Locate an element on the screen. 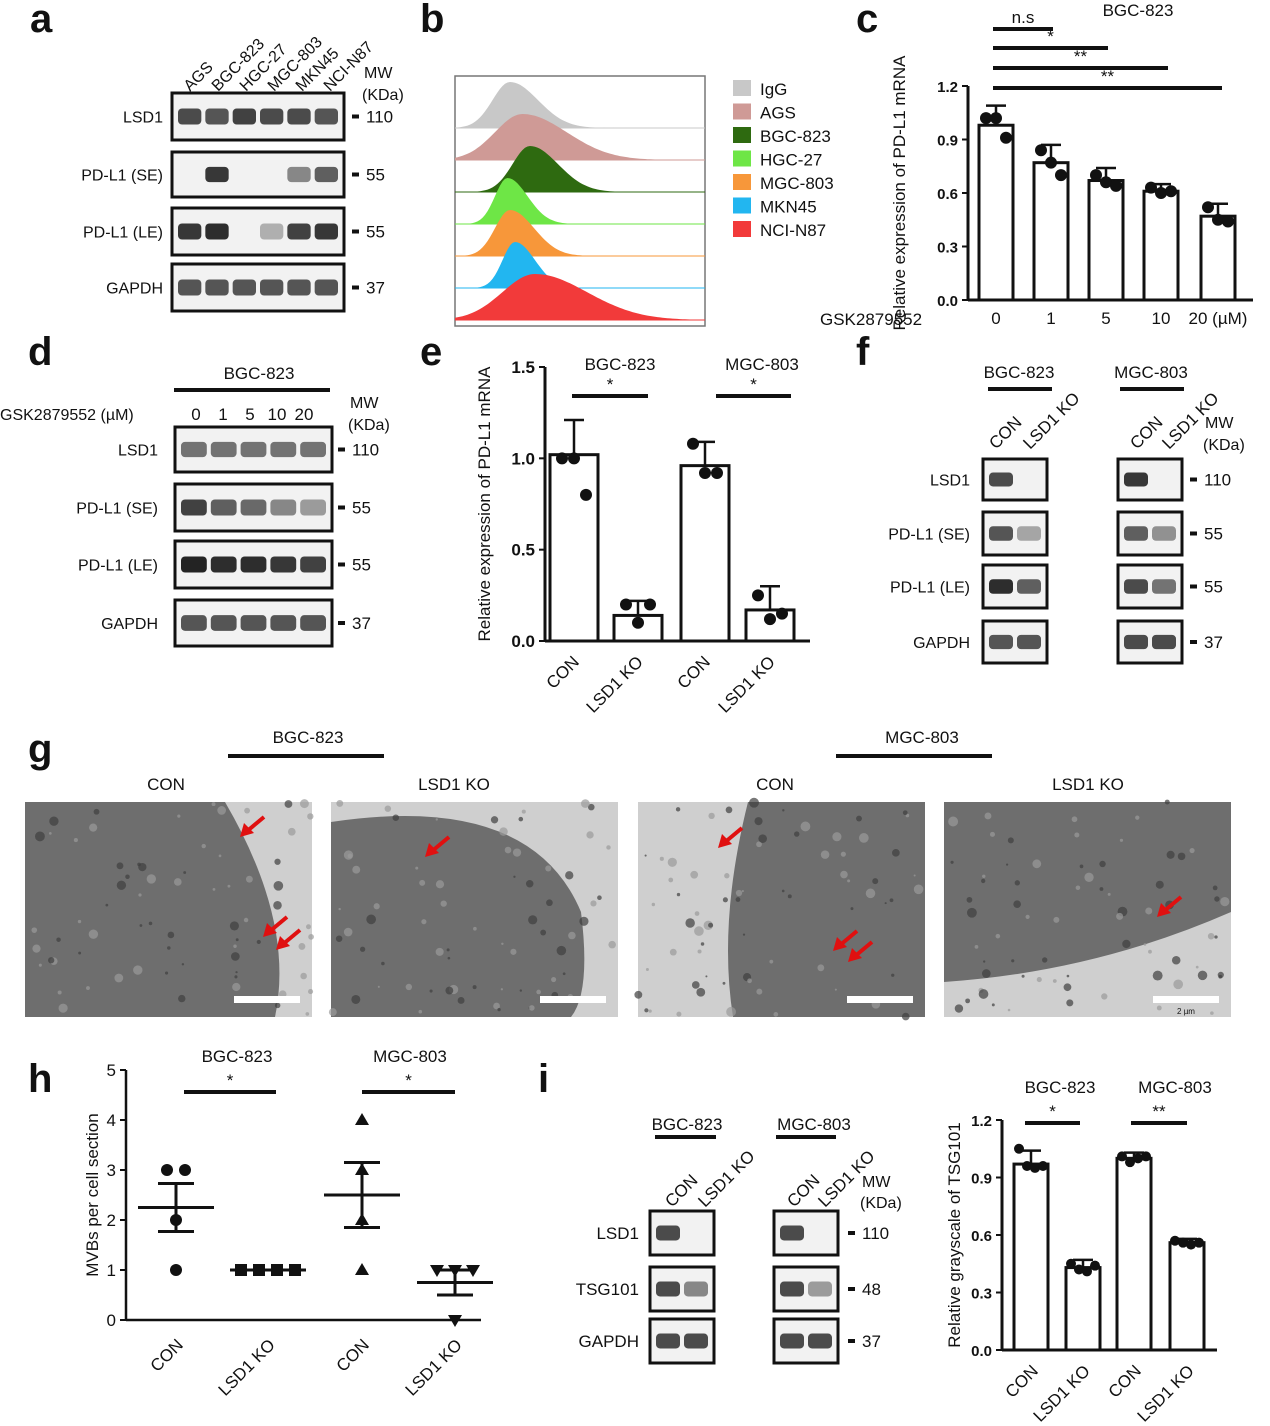 Image resolution: width=1270 pixels, height=1426 pixels. em-cytoplasm is located at coordinates (826, 909).